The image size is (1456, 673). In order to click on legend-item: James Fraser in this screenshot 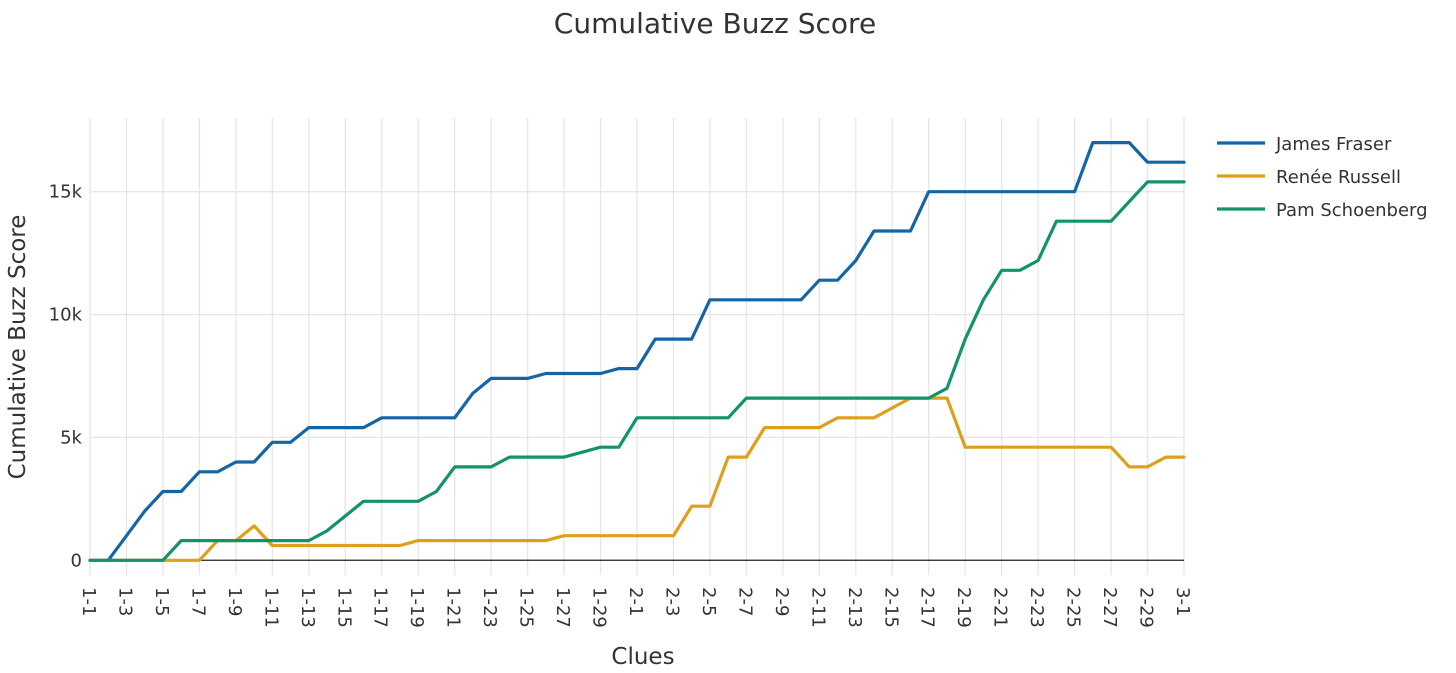, I will do `click(1304, 144)`.